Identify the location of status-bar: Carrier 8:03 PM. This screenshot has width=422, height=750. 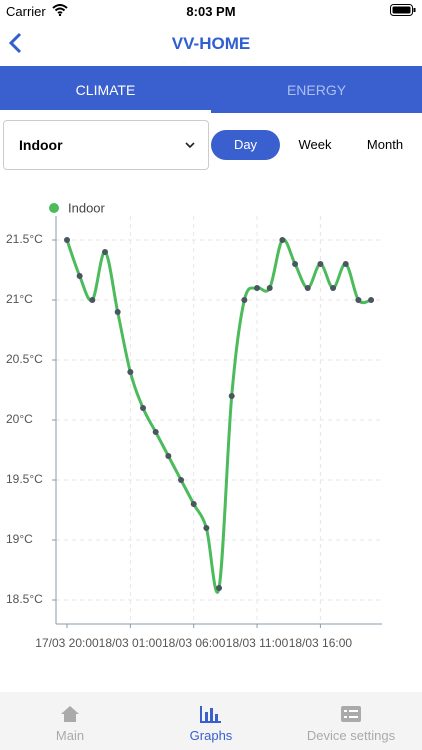
(211, 11).